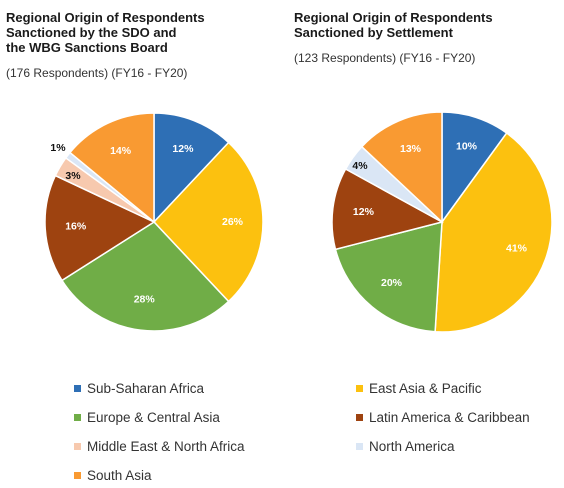 This screenshot has width=564, height=488. Describe the element at coordinates (364, 212) in the screenshot. I see `slice-label-latin-america-and-caribbean: 12%` at that location.